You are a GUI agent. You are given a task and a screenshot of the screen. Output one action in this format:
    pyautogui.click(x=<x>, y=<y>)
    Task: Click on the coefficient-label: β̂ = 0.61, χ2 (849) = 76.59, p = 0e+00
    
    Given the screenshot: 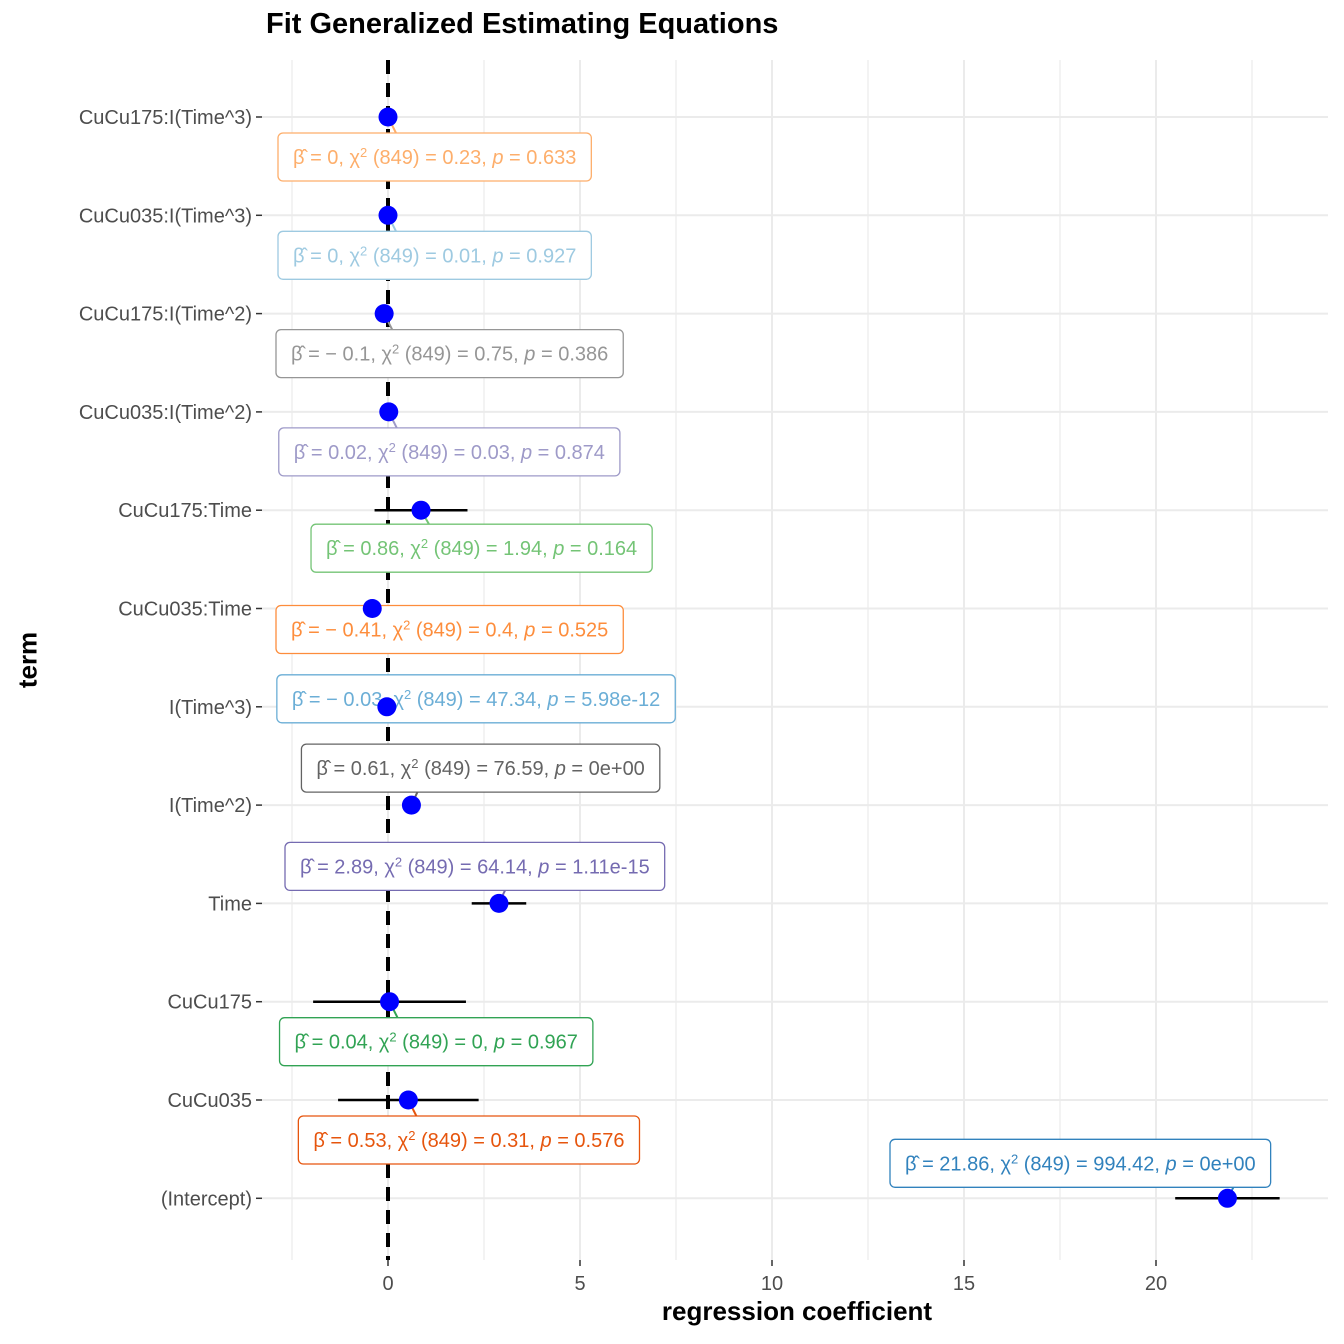 What is the action you would take?
    pyautogui.click(x=480, y=768)
    